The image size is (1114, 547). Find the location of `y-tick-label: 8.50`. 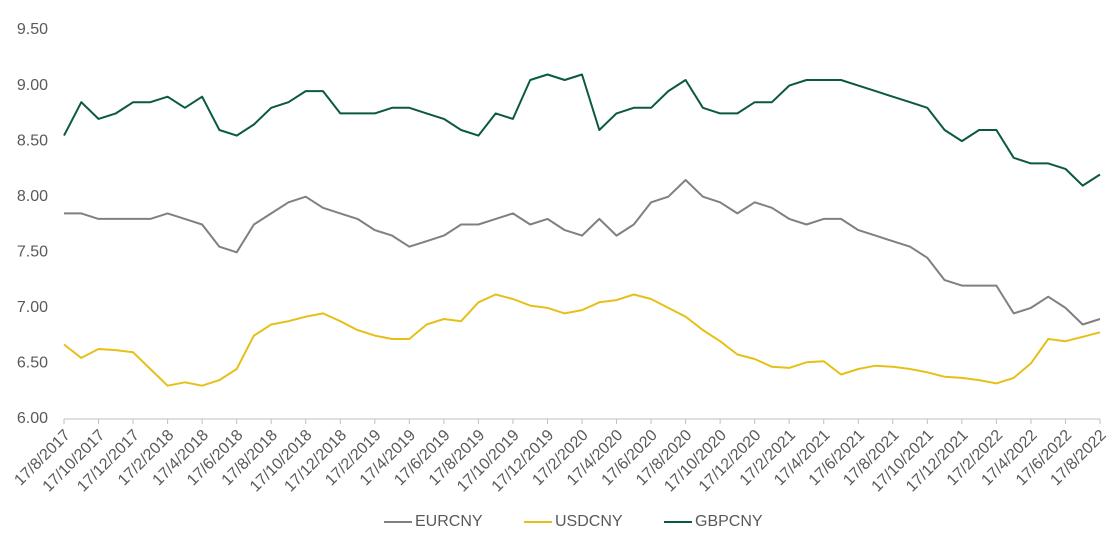

y-tick-label: 8.50 is located at coordinates (32, 140).